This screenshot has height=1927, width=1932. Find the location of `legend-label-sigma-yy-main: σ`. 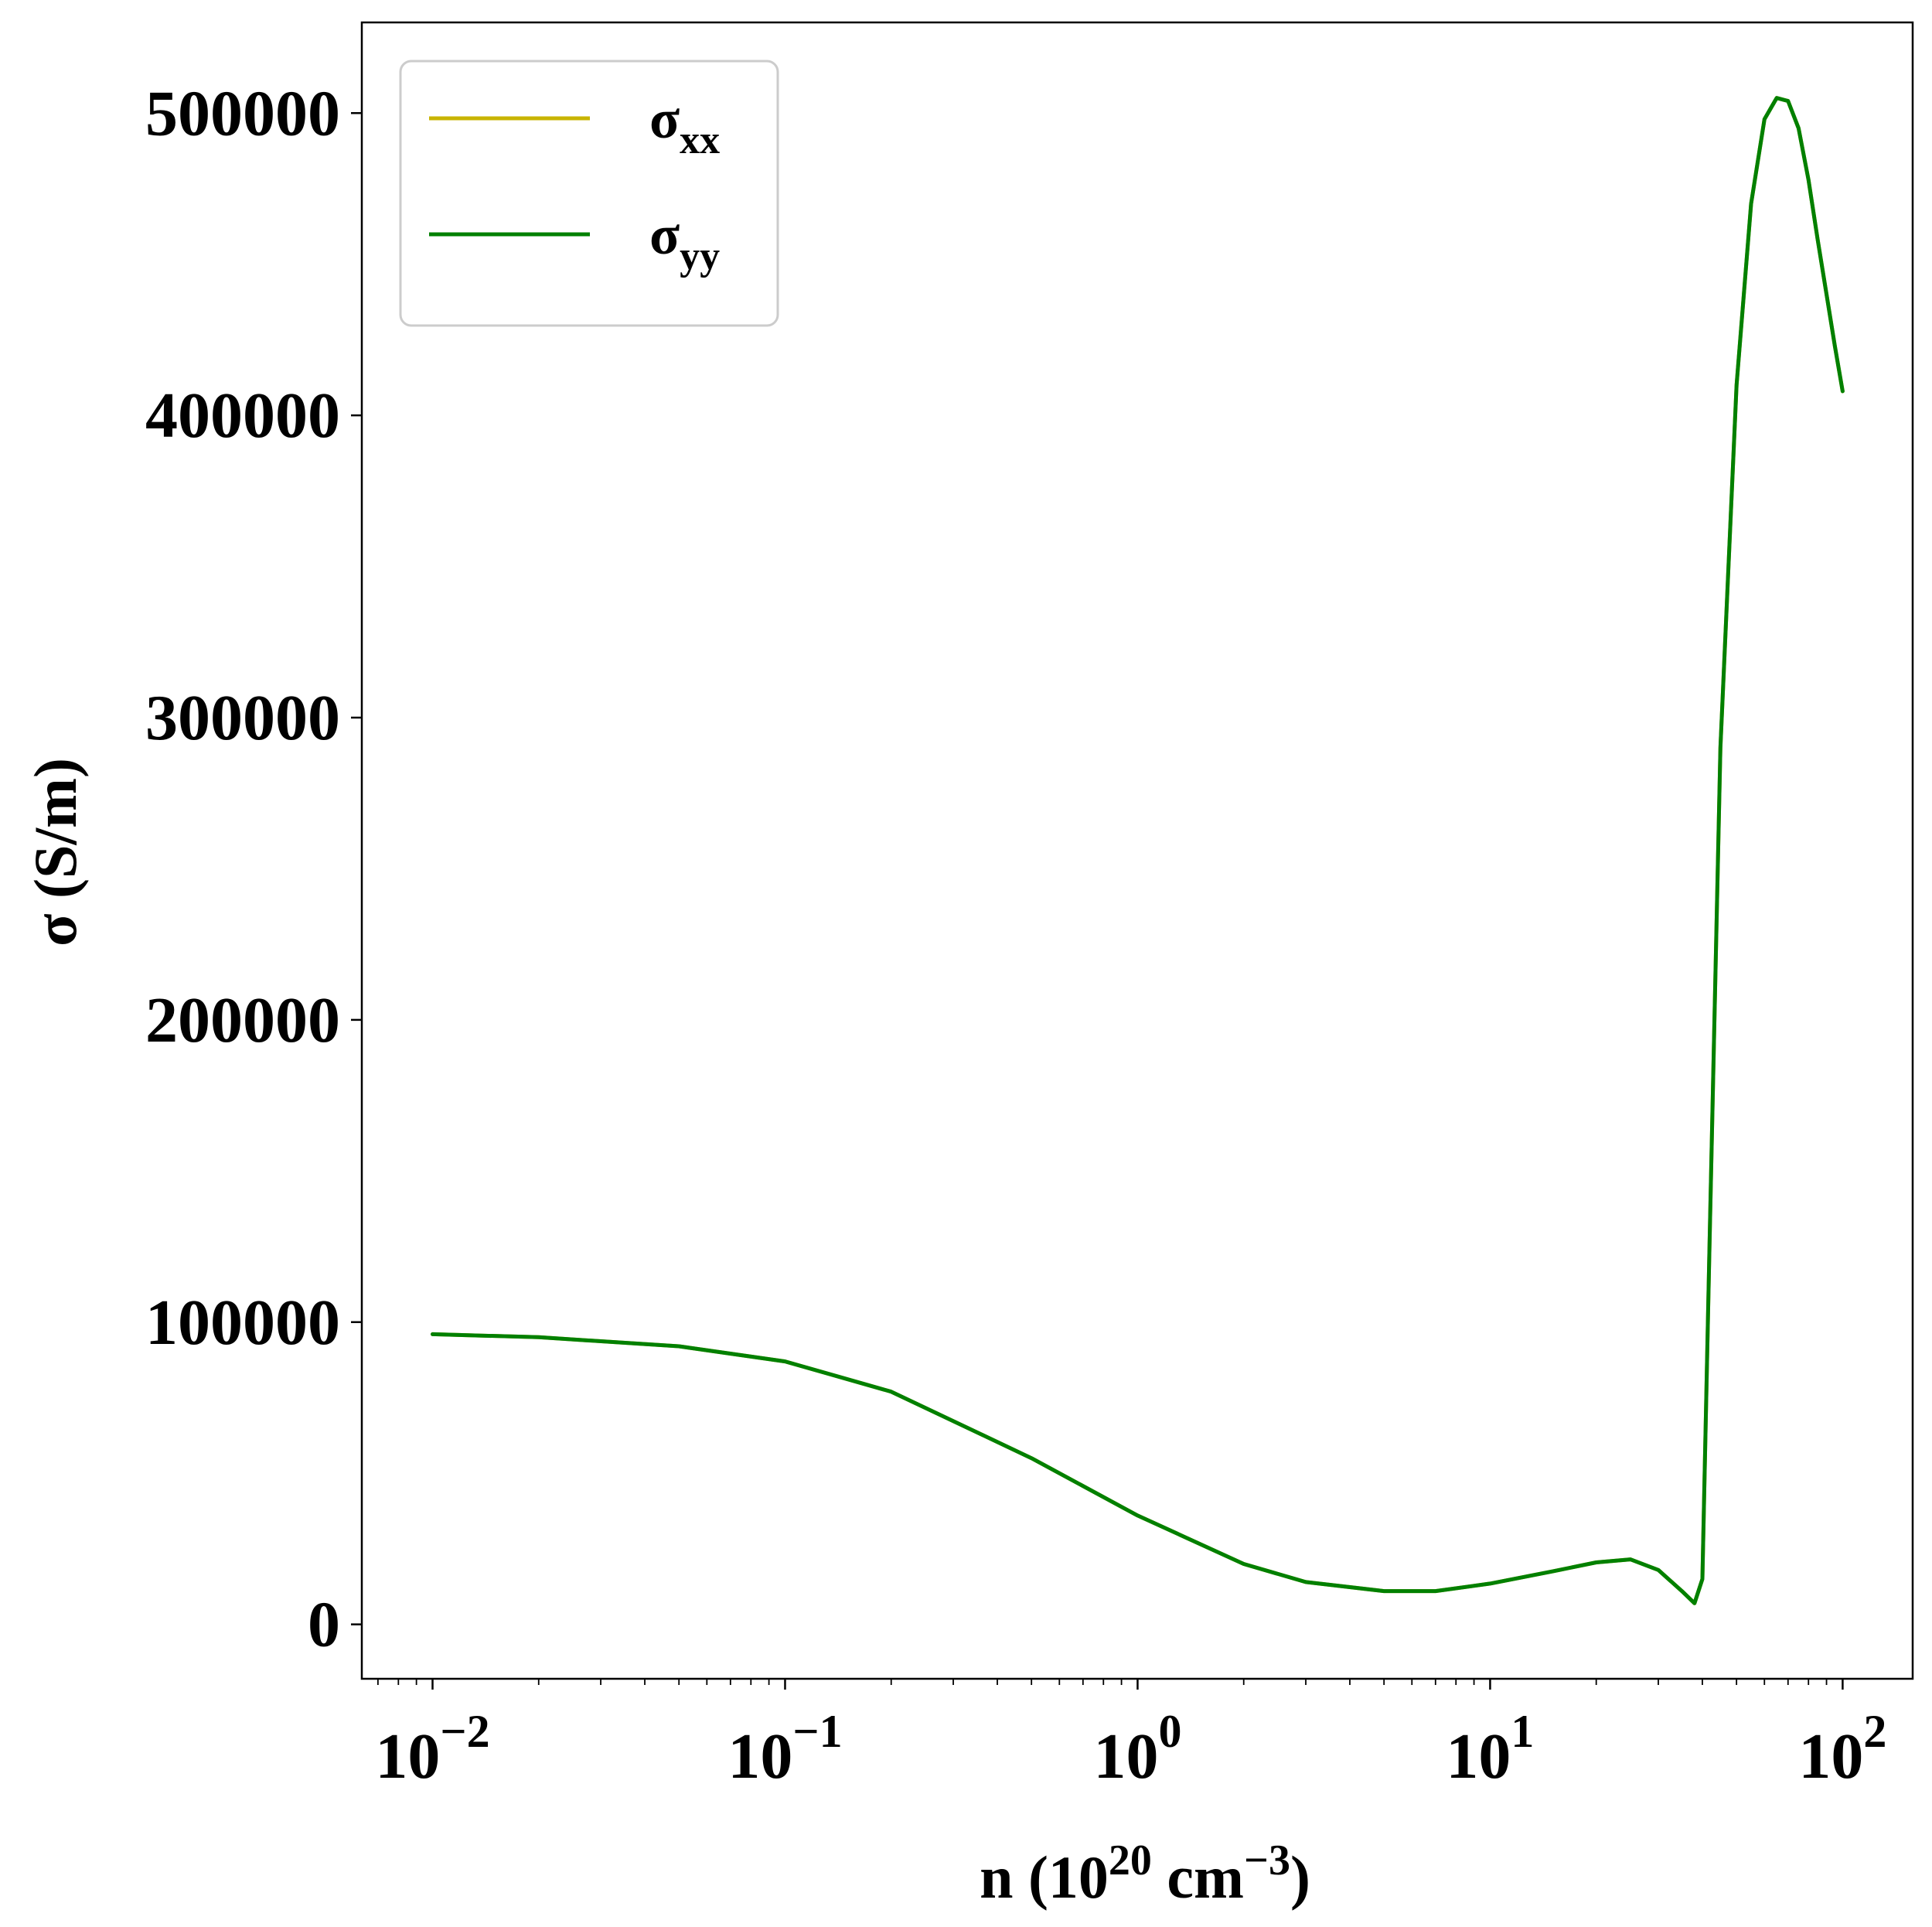

legend-label-sigma-yy-main: σ is located at coordinates (664, 235).